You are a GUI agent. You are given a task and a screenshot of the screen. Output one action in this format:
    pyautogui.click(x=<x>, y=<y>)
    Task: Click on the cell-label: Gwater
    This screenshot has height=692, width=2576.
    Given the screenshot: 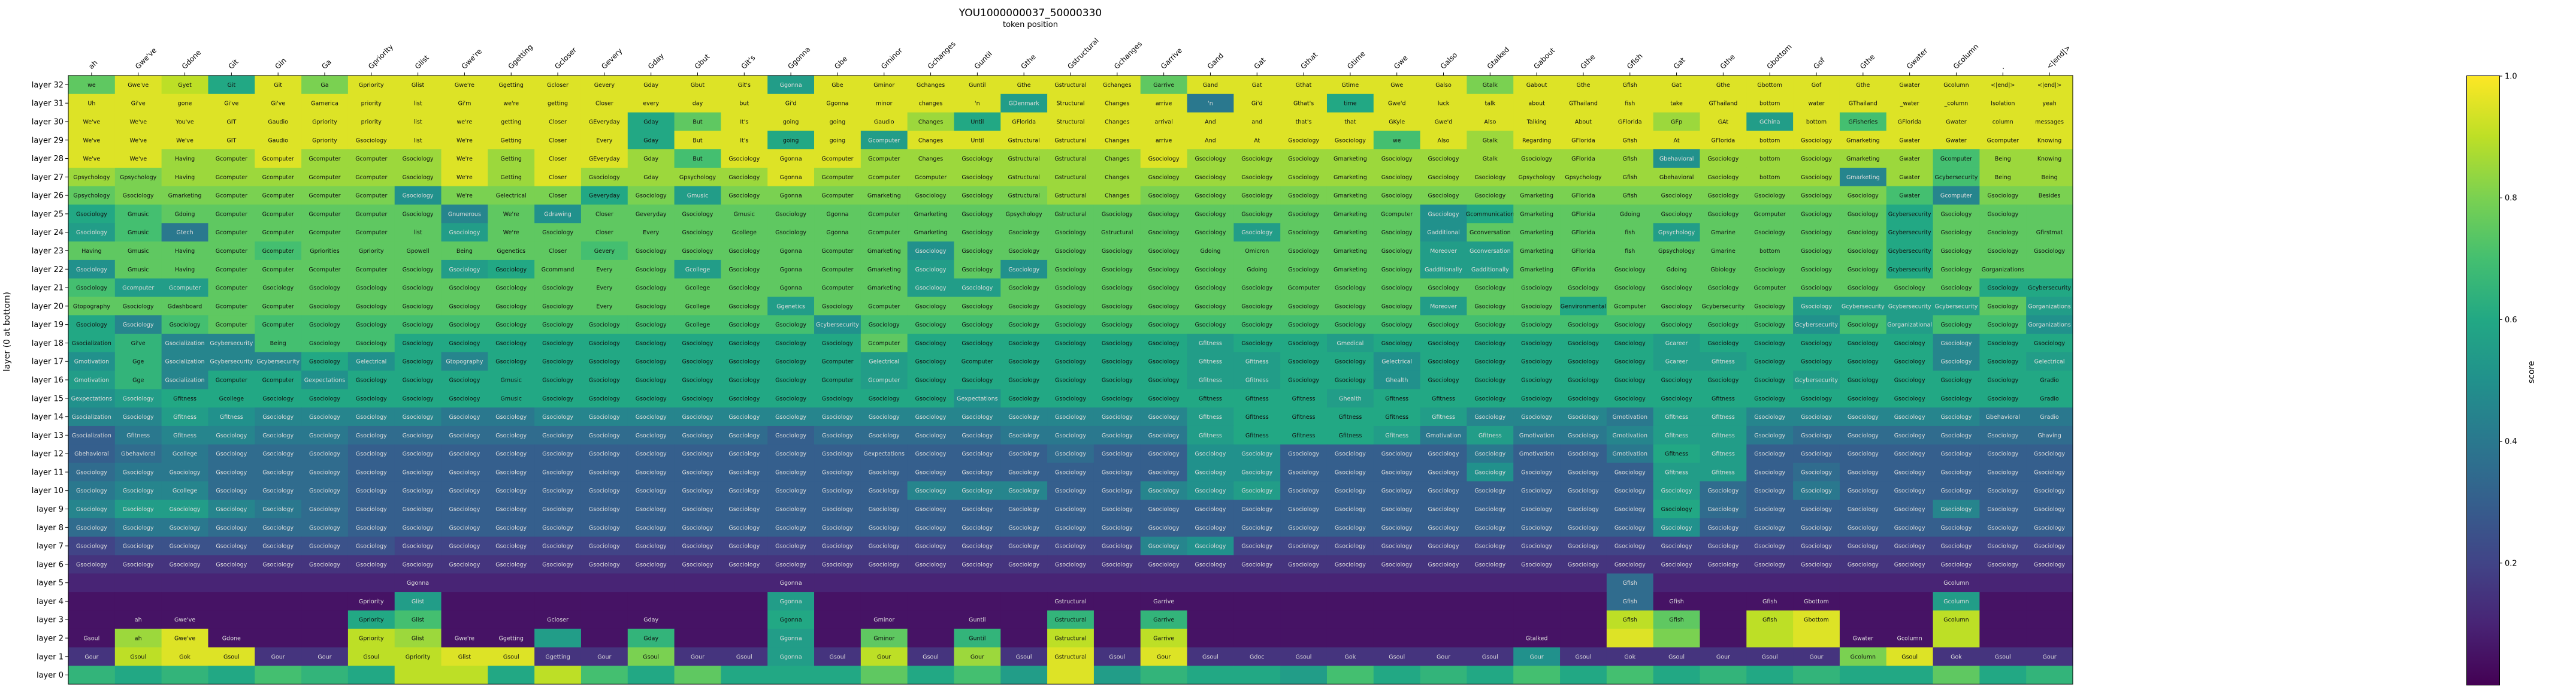 What is the action you would take?
    pyautogui.click(x=1909, y=159)
    